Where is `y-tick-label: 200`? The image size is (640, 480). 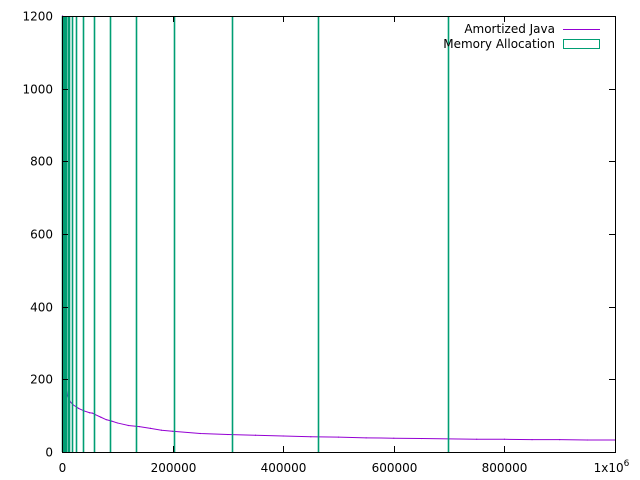
y-tick-label: 200 is located at coordinates (41, 380).